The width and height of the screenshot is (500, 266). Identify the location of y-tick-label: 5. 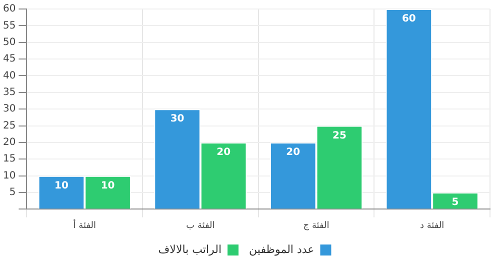
(12, 192).